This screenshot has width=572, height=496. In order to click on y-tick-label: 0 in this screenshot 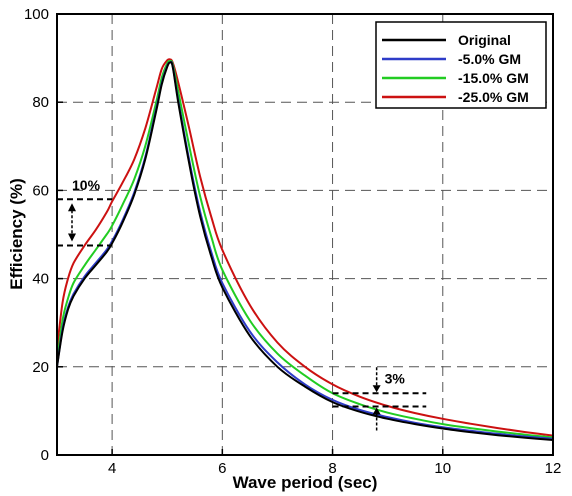, I will do `click(45, 455)`.